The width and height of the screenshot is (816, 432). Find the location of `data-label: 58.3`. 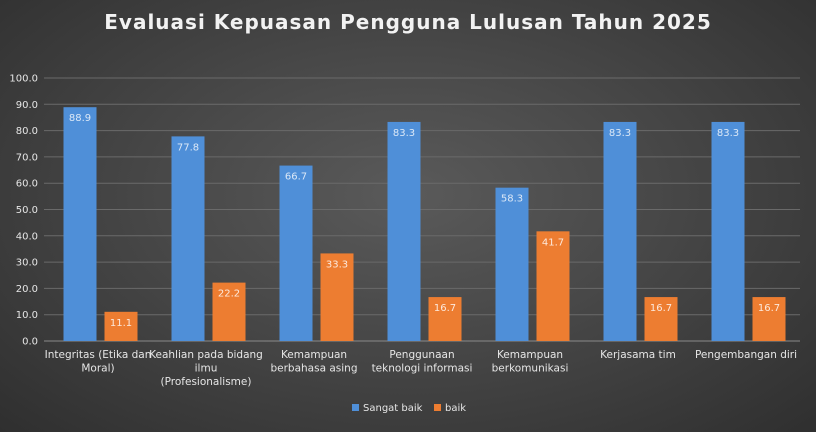

data-label: 58.3 is located at coordinates (512, 199).